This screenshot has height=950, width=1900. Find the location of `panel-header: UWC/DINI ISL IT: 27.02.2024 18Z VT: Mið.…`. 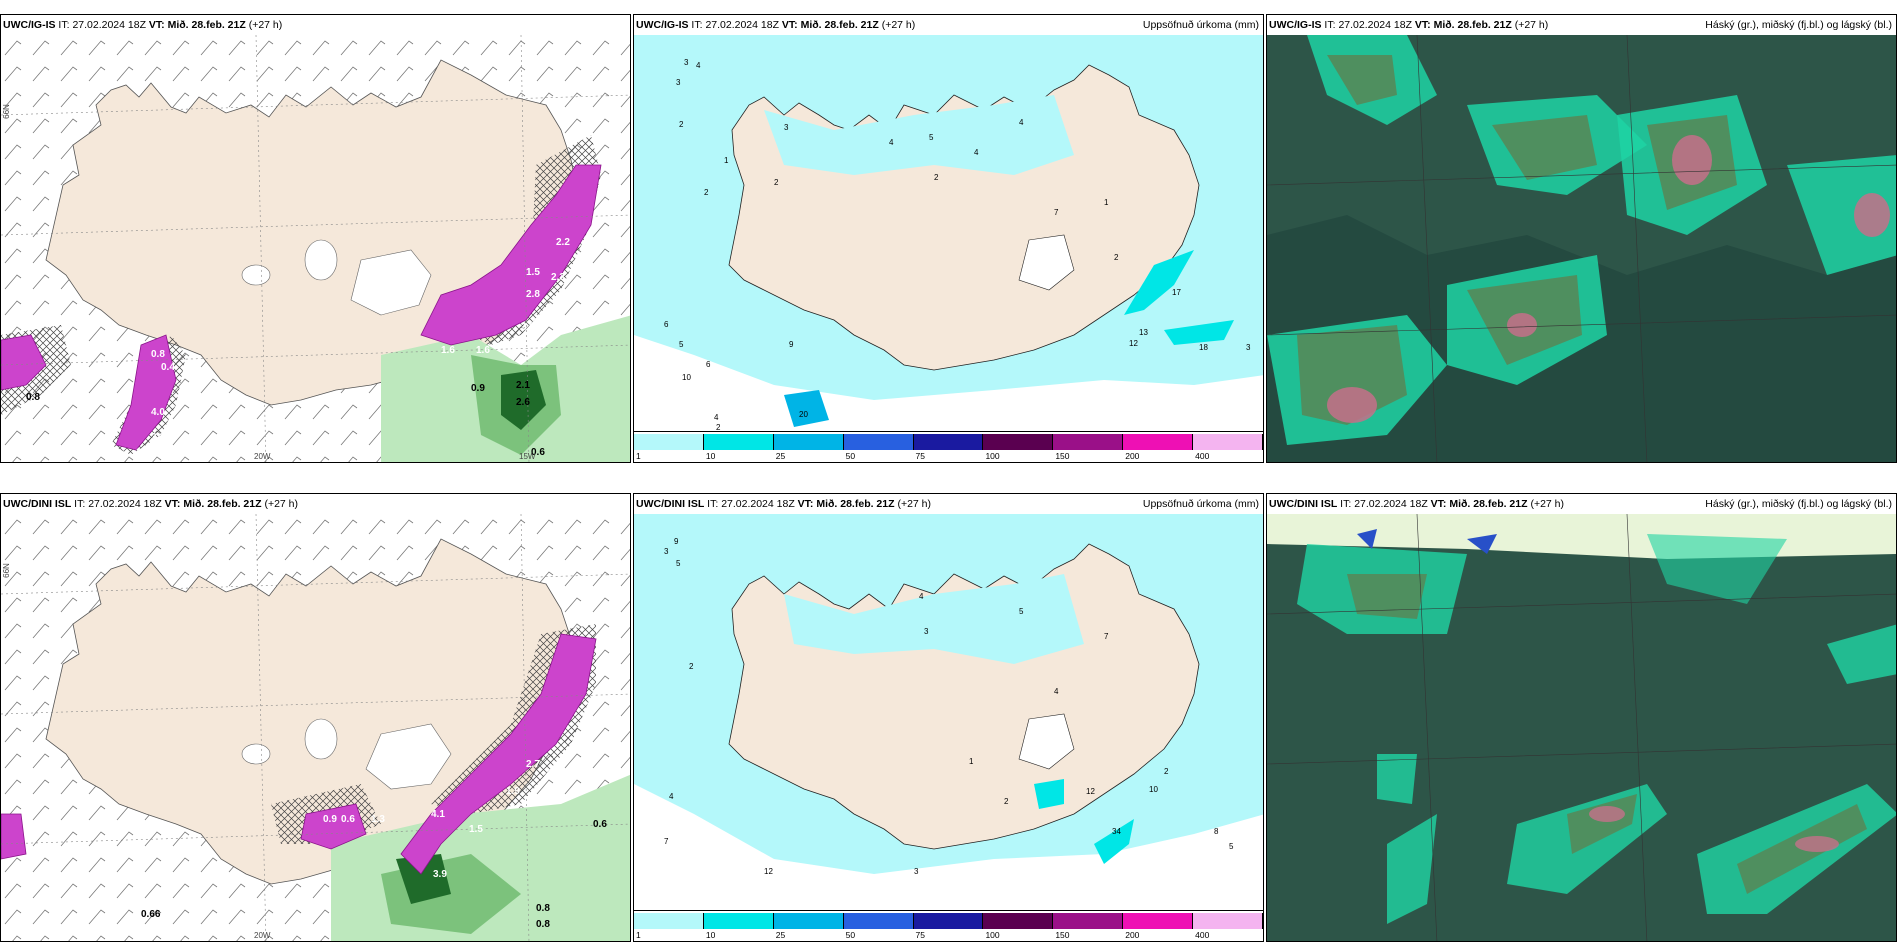

panel-header: UWC/DINI ISL IT: 27.02.2024 18Z VT: Mið.… is located at coordinates (1581, 504).